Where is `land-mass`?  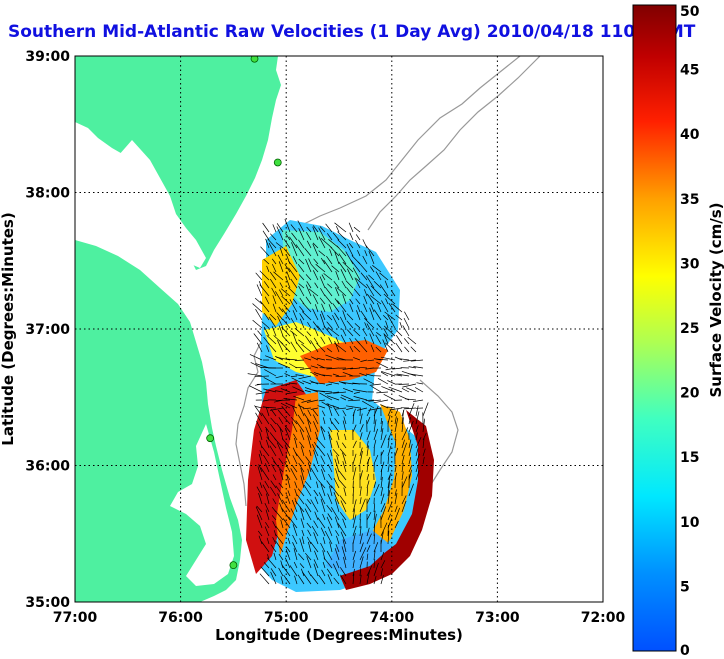 land-mass is located at coordinates (178, 163).